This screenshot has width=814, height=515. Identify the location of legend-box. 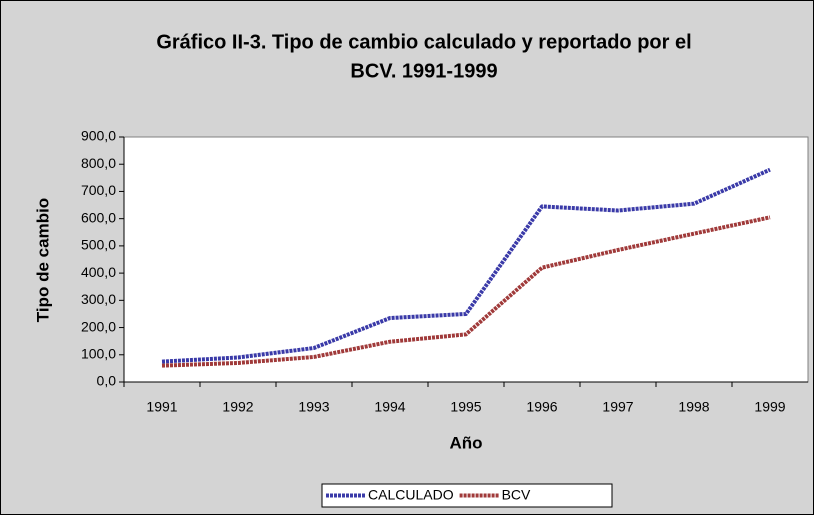
(467, 495).